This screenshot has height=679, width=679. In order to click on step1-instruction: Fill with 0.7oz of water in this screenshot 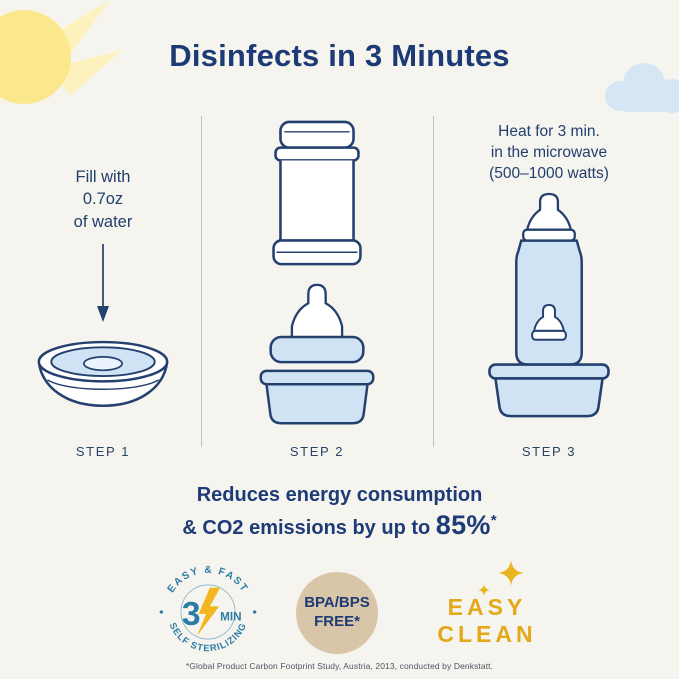, I will do `click(103, 199)`.